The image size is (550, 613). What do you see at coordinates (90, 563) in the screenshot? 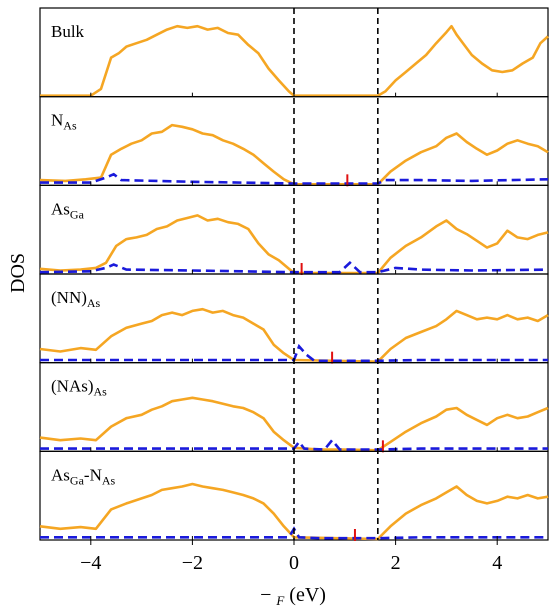
I see `x-tick-label: −4` at bounding box center [90, 563].